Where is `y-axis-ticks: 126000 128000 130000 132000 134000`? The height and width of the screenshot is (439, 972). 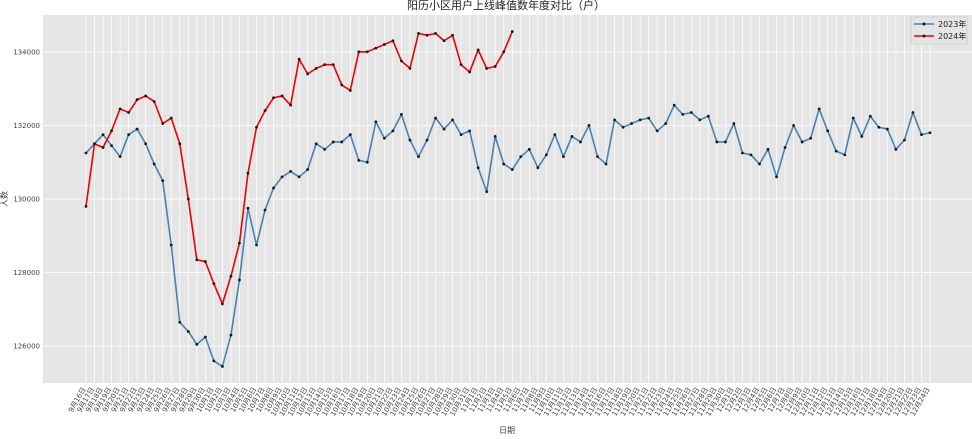 y-axis-ticks: 126000 128000 130000 132000 134000 is located at coordinates (26, 199).